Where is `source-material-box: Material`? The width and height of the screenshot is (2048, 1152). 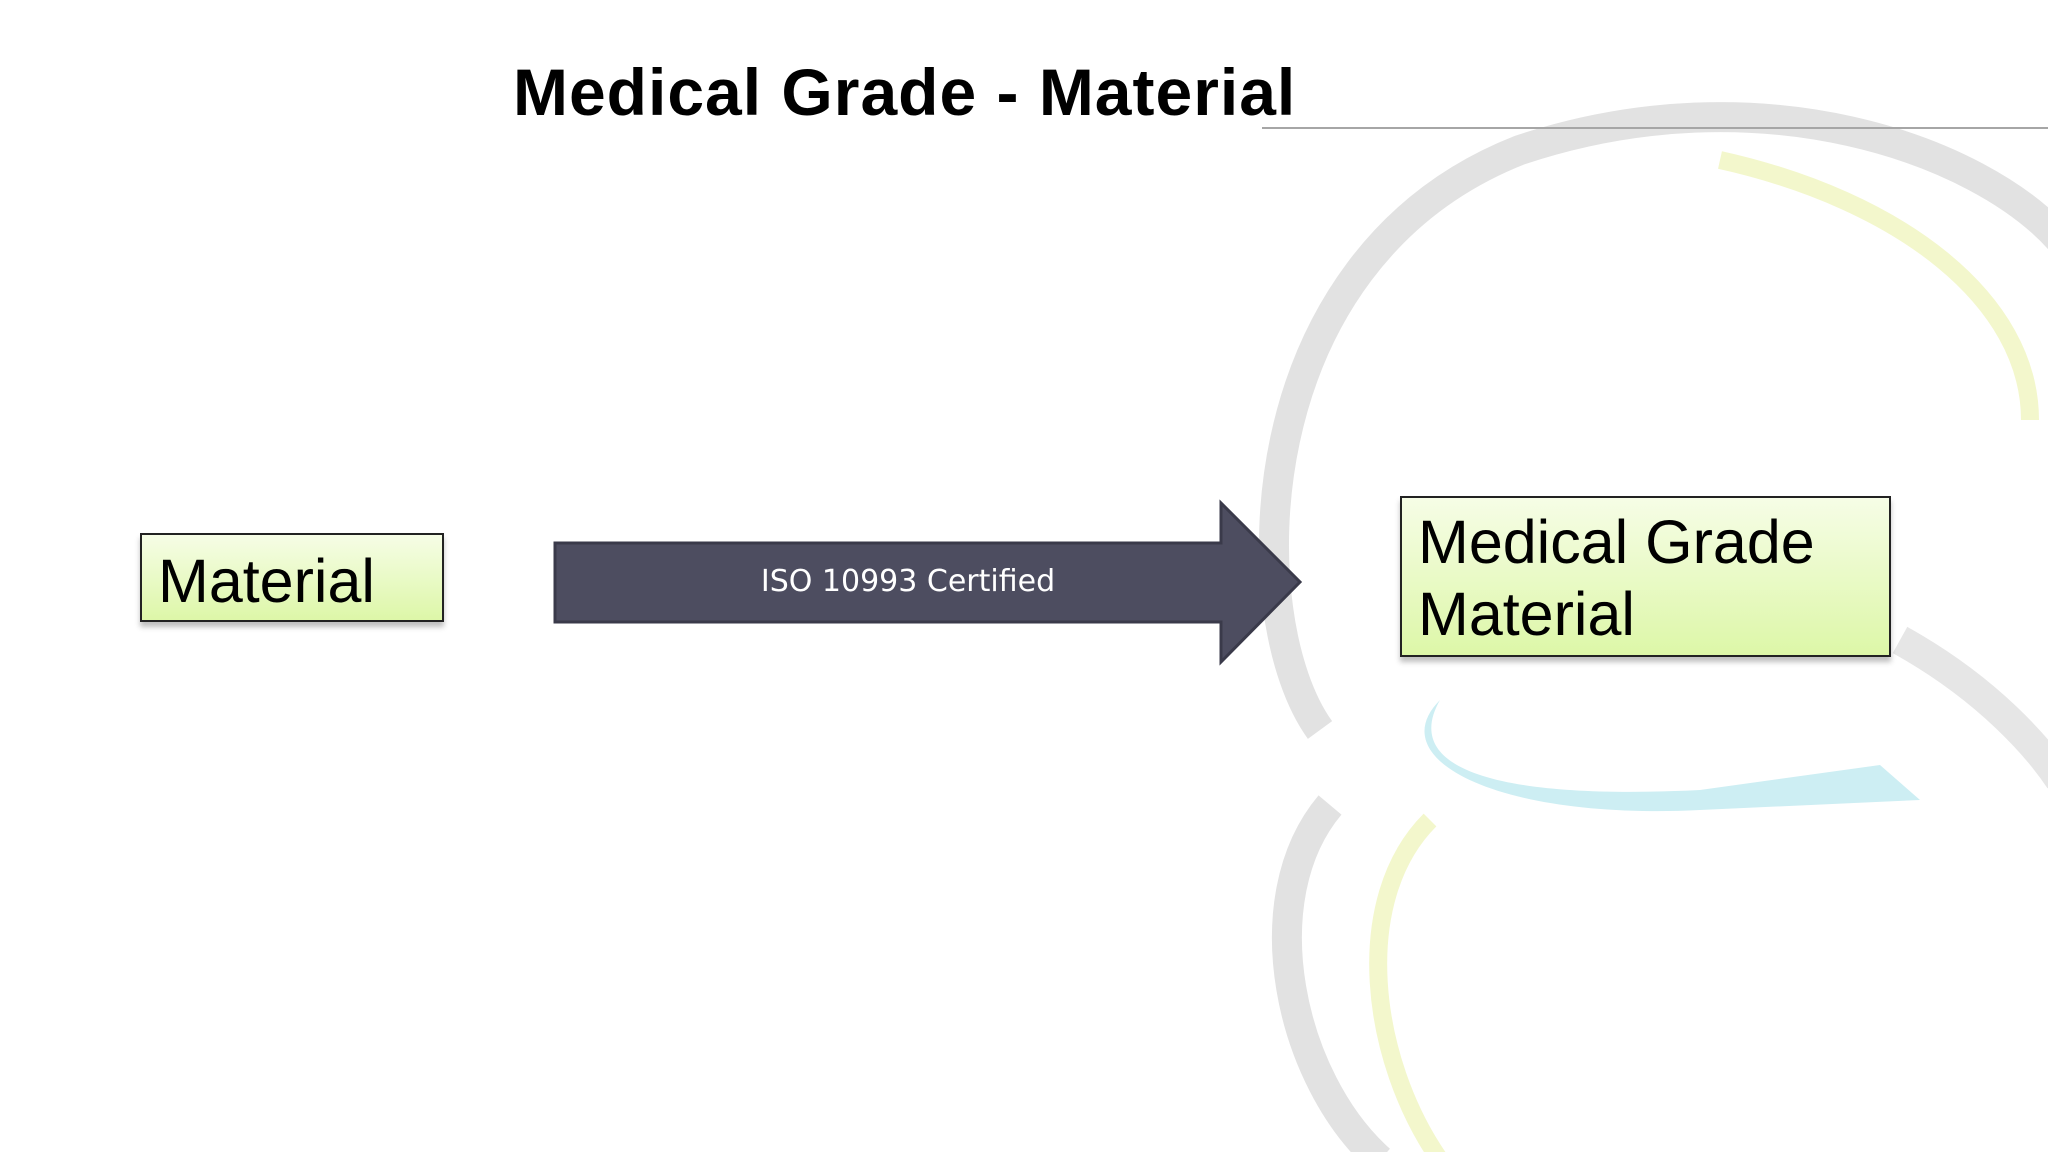 source-material-box: Material is located at coordinates (292, 577).